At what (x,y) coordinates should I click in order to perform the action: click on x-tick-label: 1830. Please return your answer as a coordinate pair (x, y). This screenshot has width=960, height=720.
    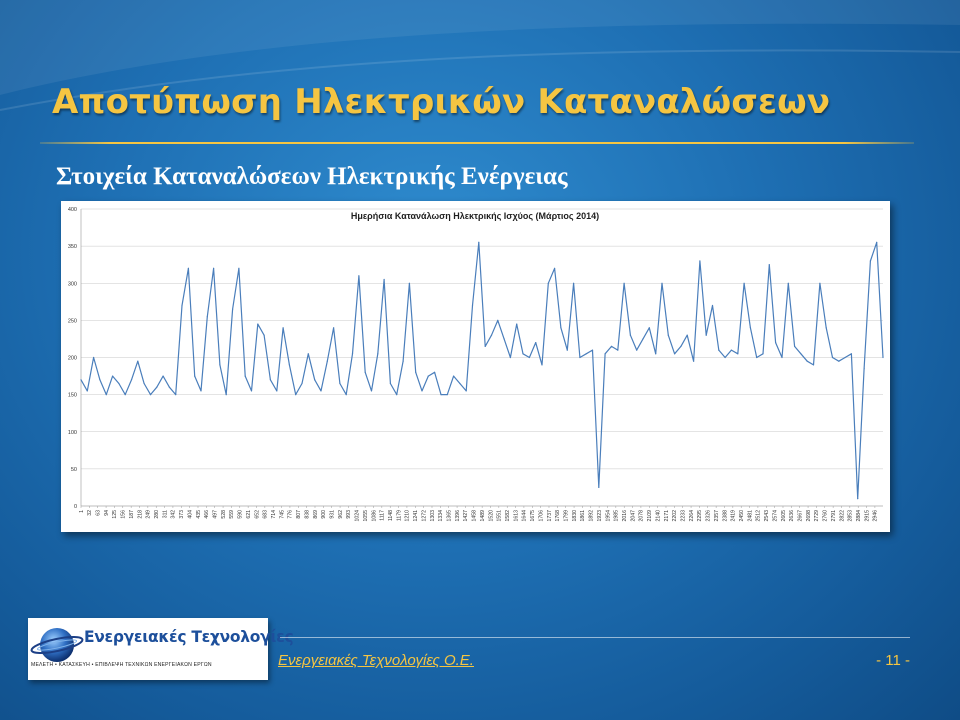
    Looking at the image, I should click on (575, 516).